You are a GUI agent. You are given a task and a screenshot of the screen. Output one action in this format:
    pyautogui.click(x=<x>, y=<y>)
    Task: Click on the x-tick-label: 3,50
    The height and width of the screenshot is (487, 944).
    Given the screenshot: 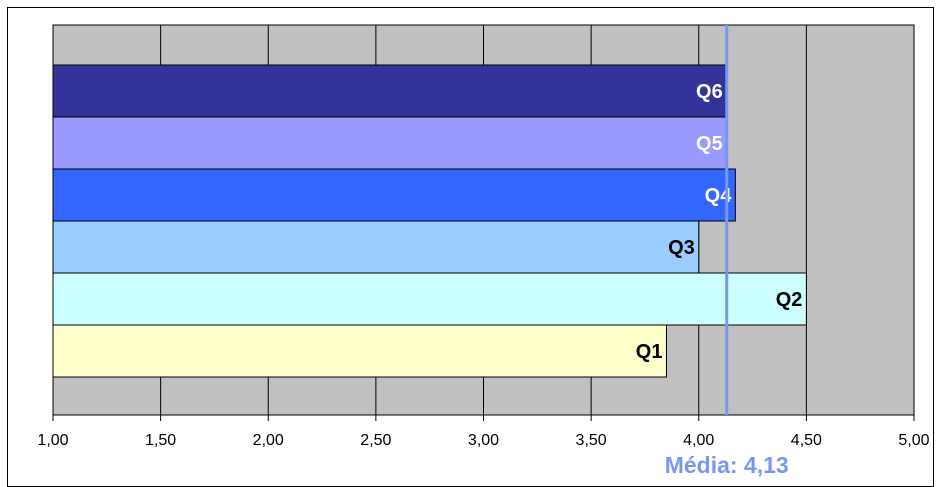 What is the action you would take?
    pyautogui.click(x=591, y=440)
    